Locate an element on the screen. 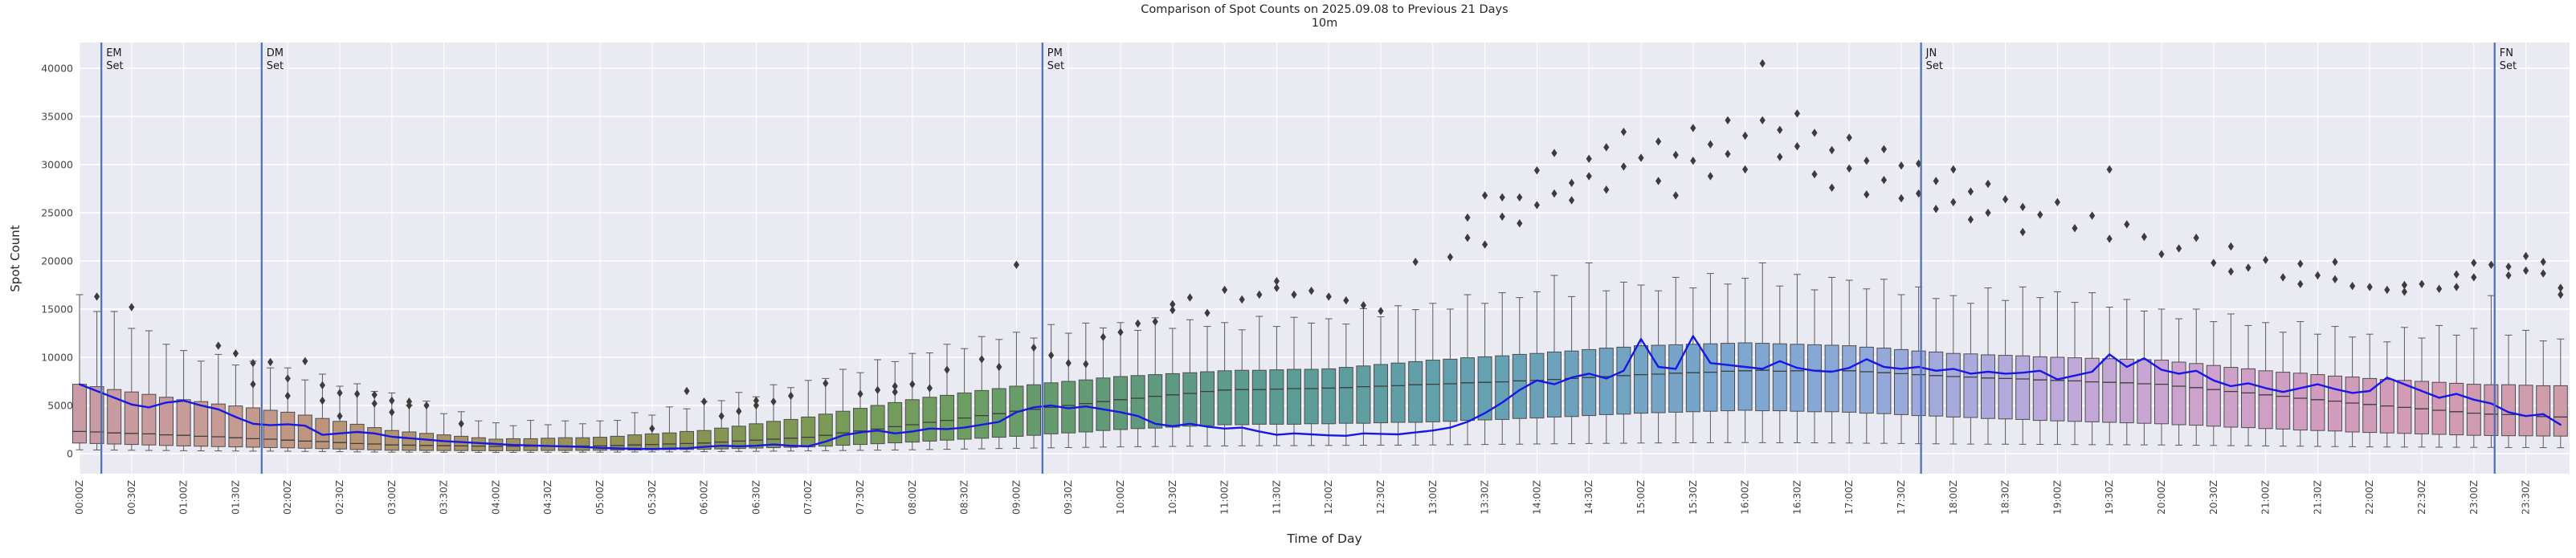  x-tick-label: 14:00Z is located at coordinates (1536, 497).